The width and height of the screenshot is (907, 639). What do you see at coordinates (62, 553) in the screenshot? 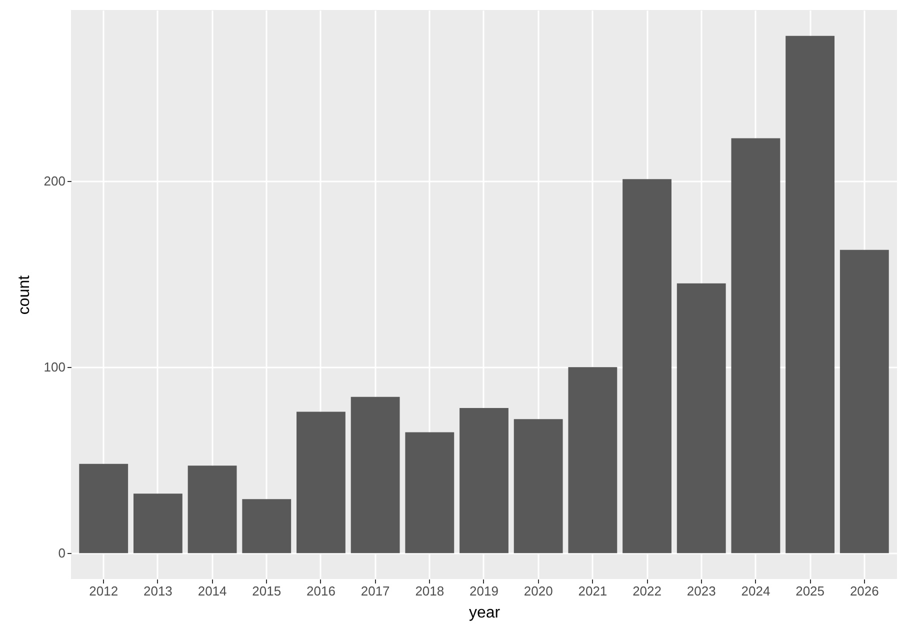
I see `y-tick-label: 0` at bounding box center [62, 553].